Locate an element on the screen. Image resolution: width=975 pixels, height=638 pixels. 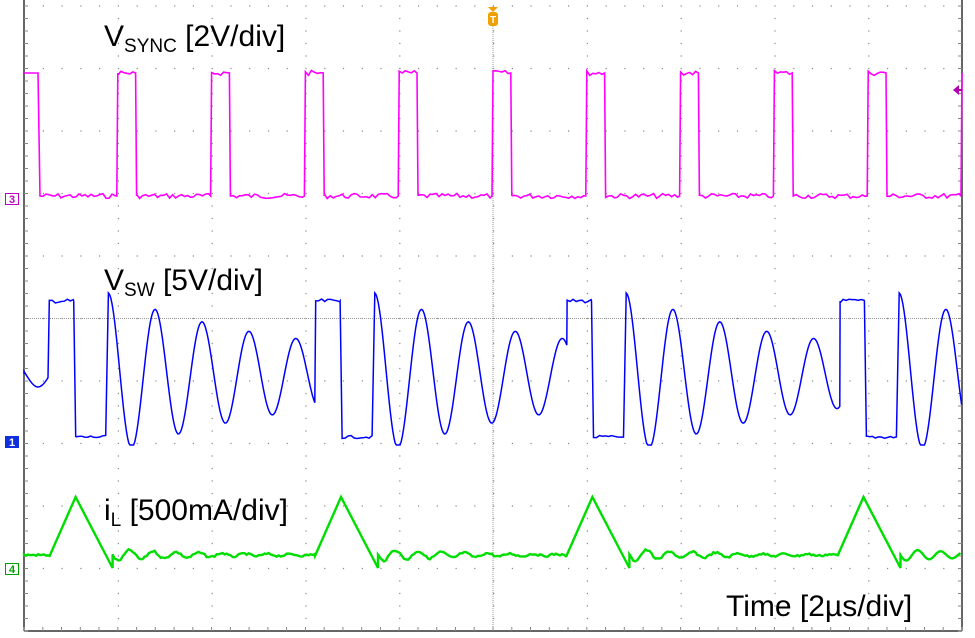
trigger-marker: T is located at coordinates (725, 51).